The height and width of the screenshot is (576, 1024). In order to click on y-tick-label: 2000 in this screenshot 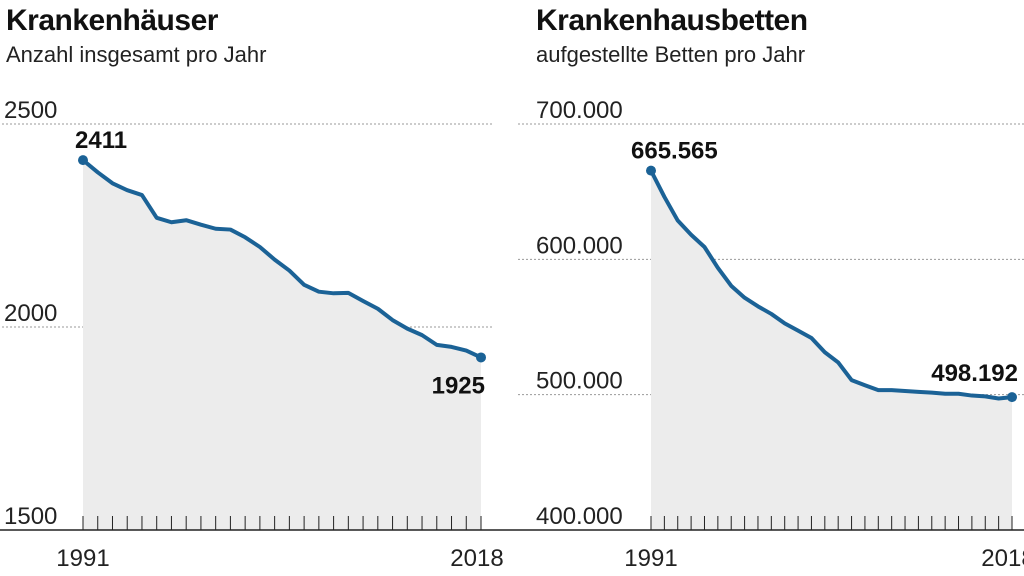, I will do `click(30, 313)`.